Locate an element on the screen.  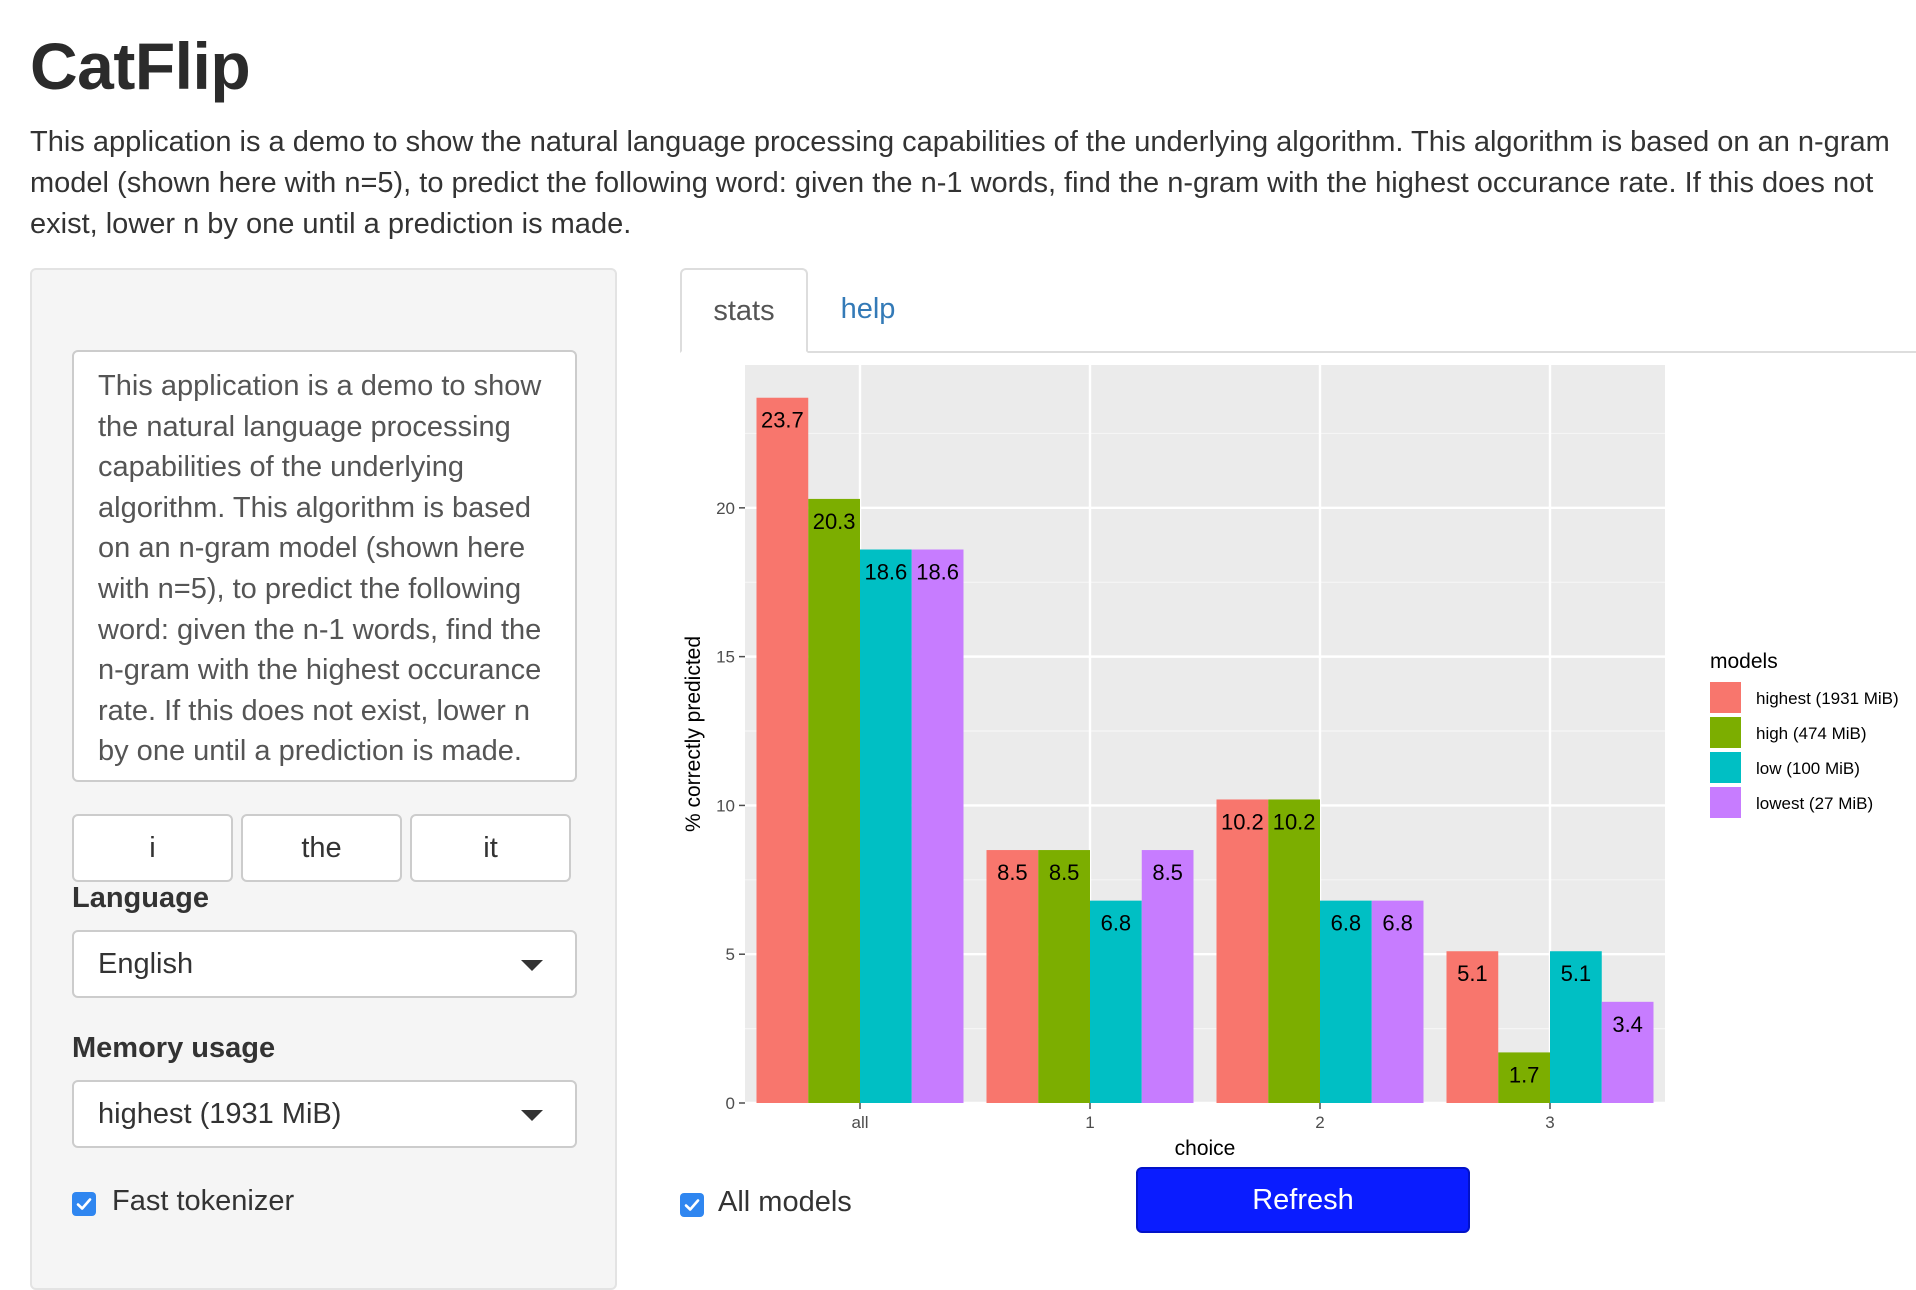
y-tick-label: 10 is located at coordinates (725, 805).